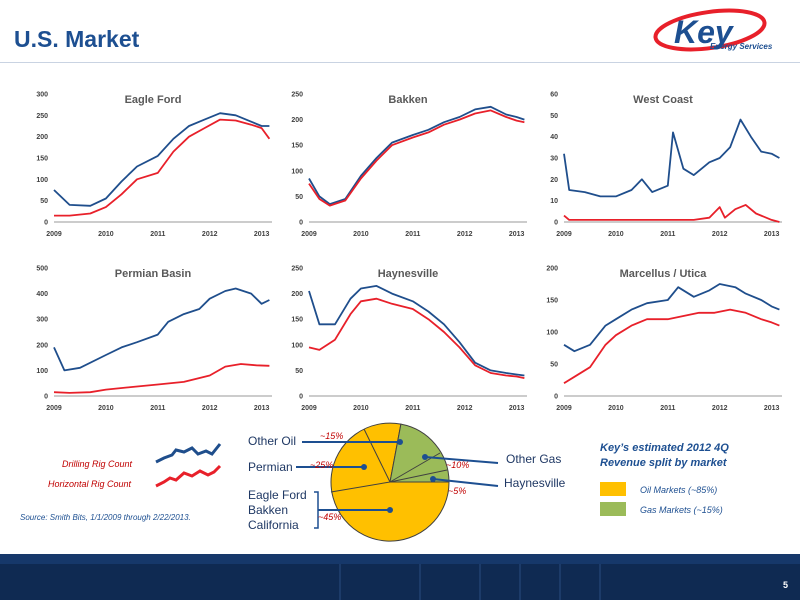 The width and height of the screenshot is (800, 600). I want to click on pie-pct-other-oil: ~15%, so click(332, 436).